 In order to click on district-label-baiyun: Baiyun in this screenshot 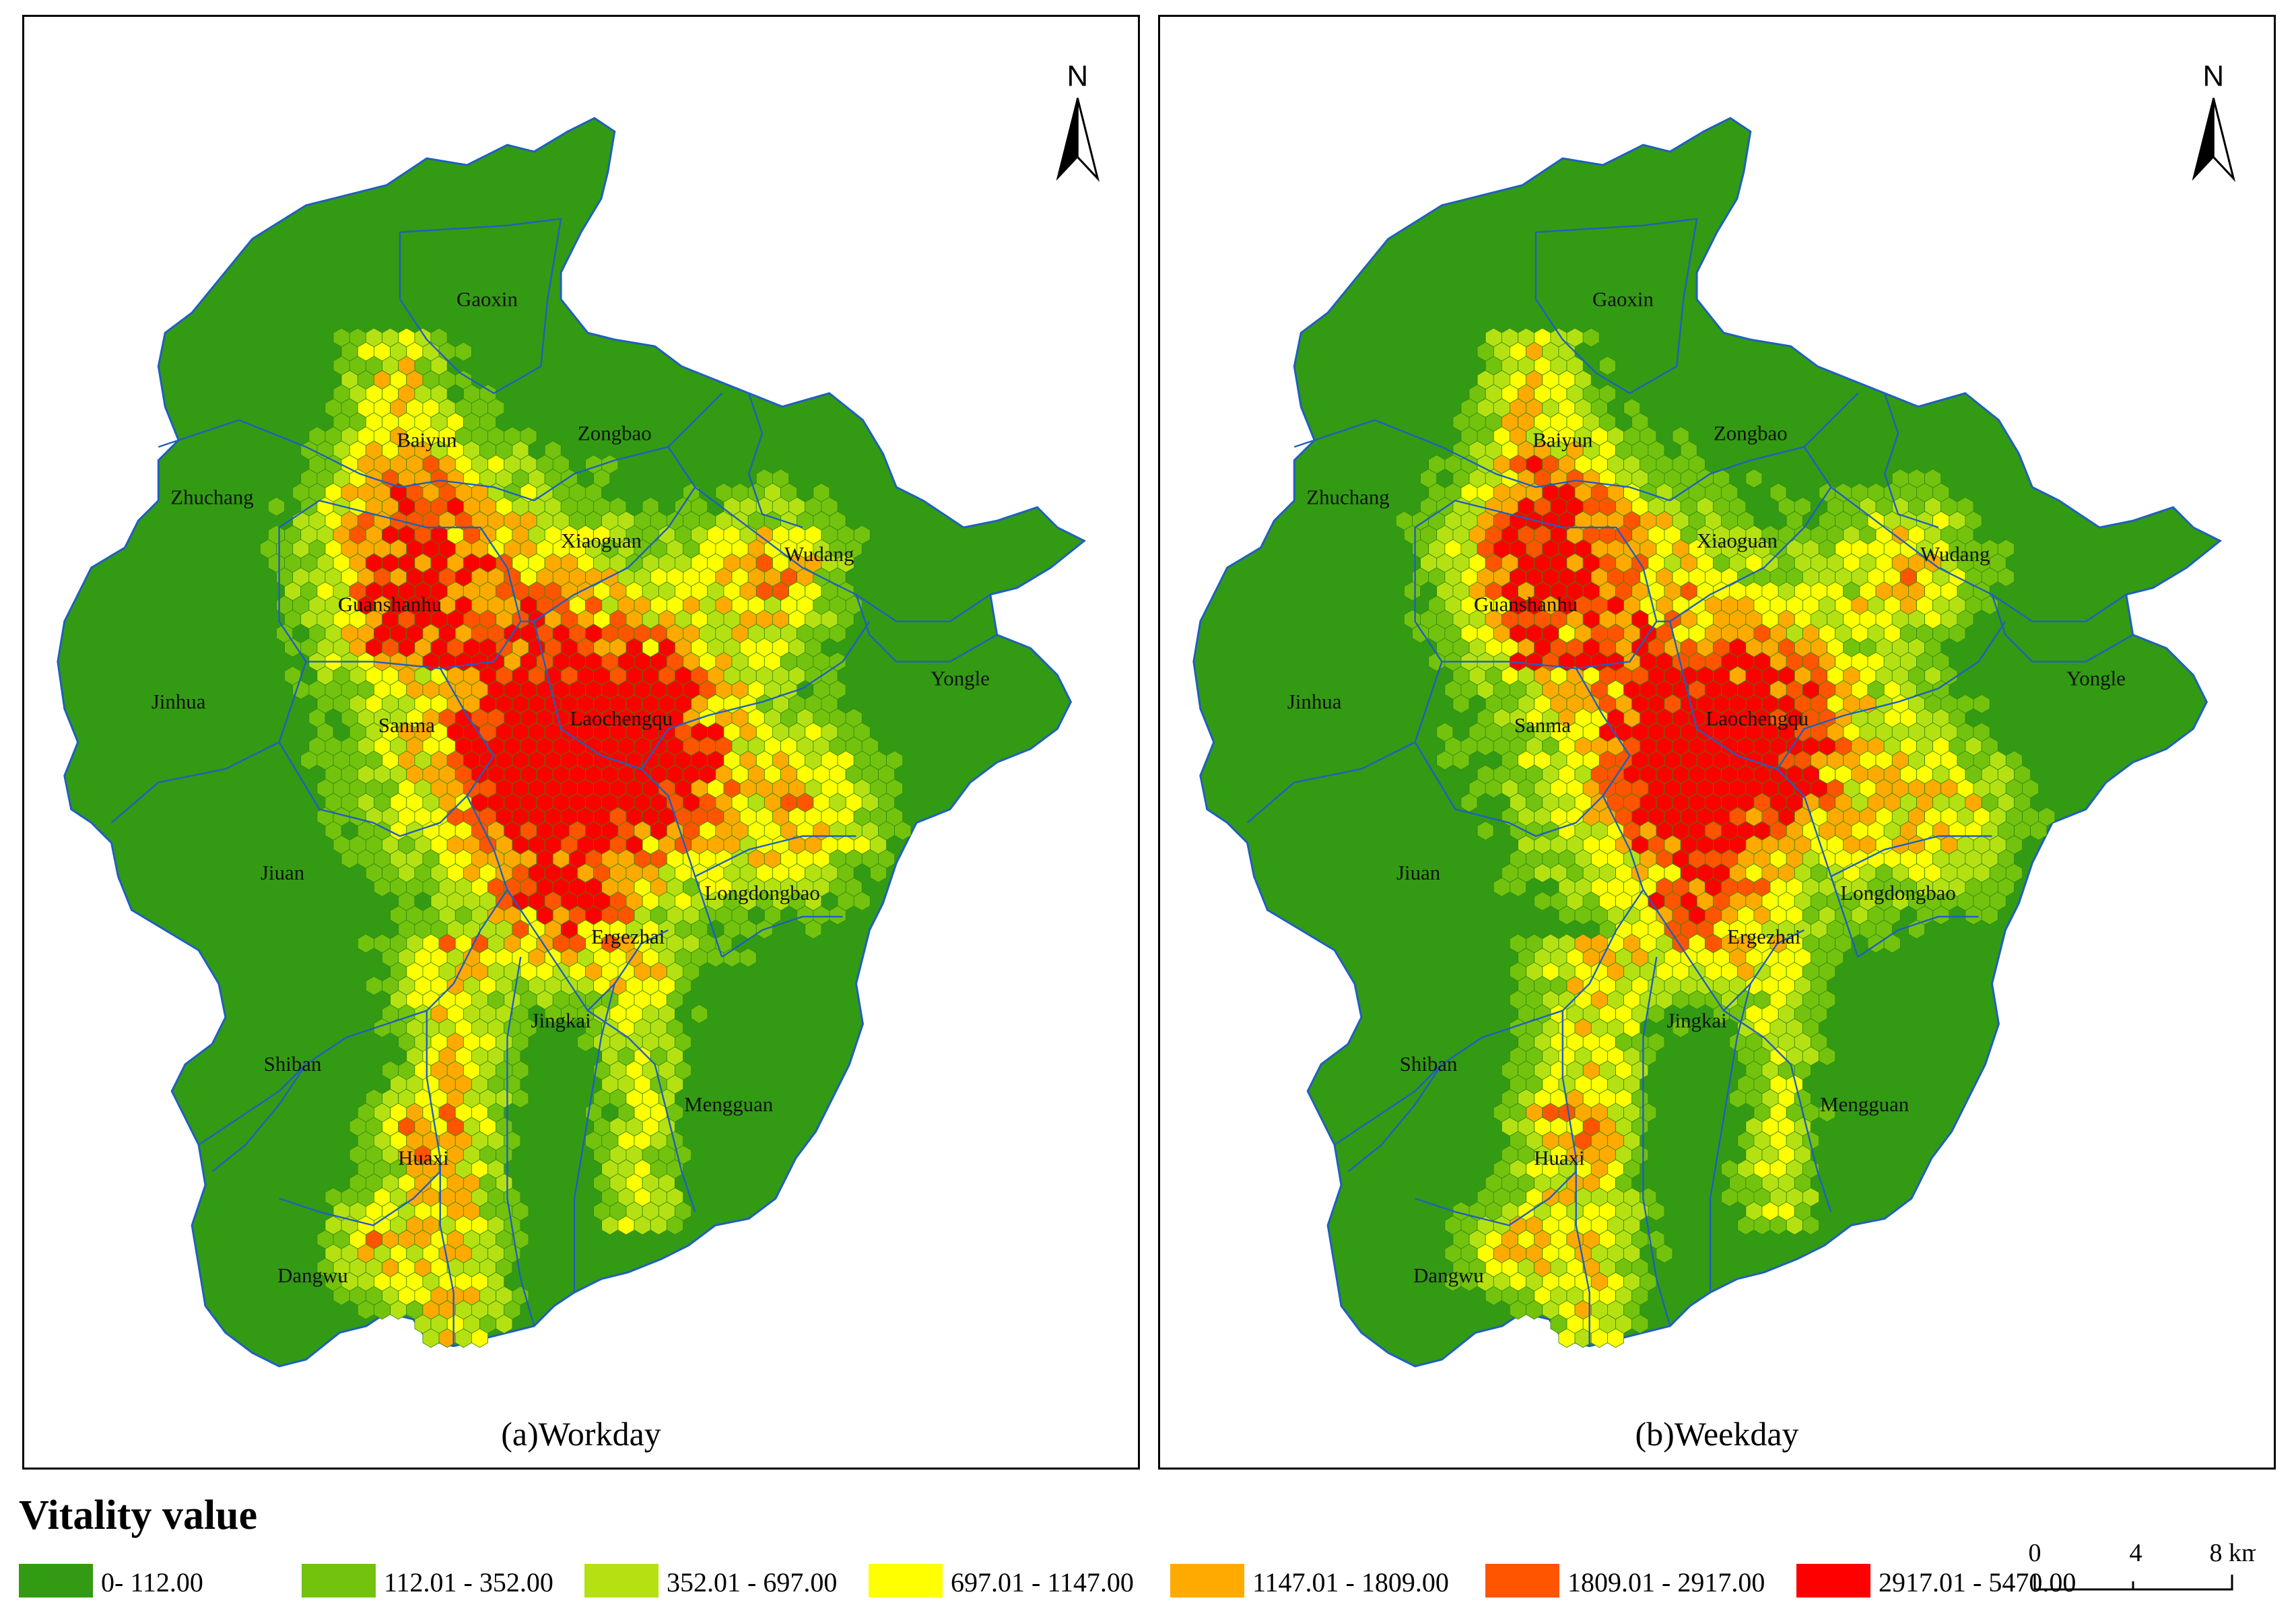, I will do `click(427, 440)`.